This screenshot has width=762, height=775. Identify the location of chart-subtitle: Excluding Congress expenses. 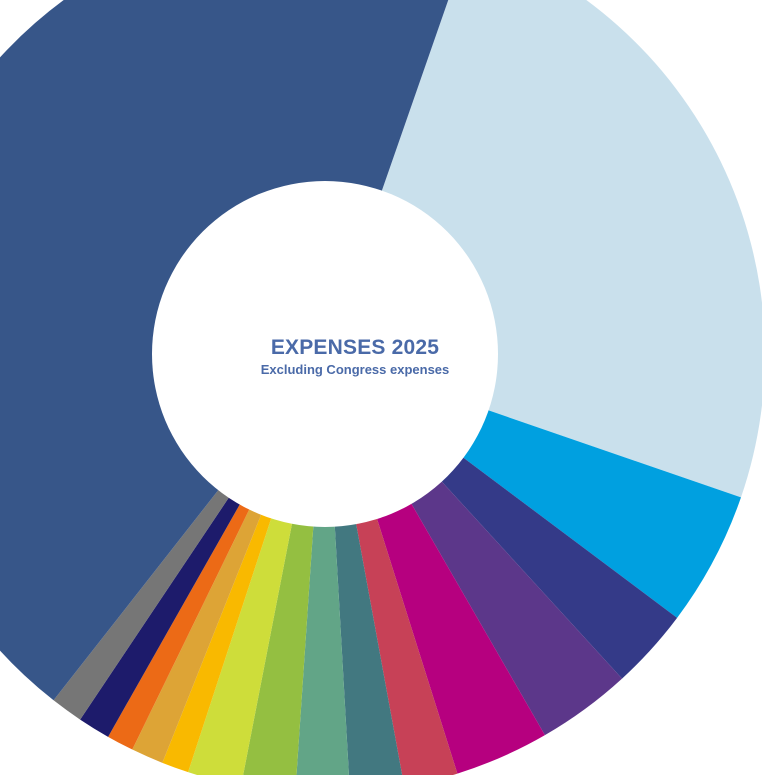
(355, 369).